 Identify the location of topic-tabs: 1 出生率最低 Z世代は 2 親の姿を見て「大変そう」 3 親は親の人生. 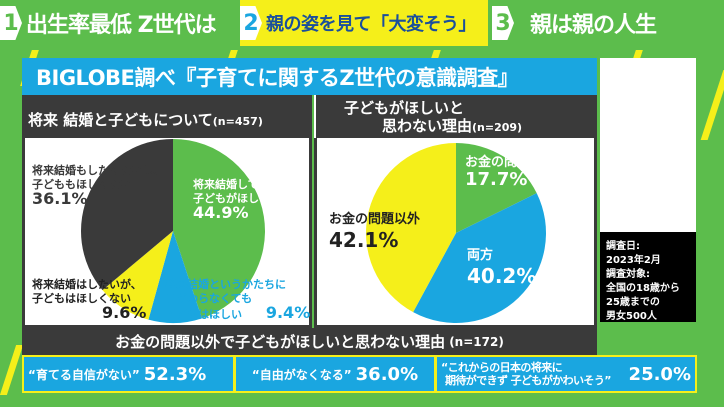
(362, 23).